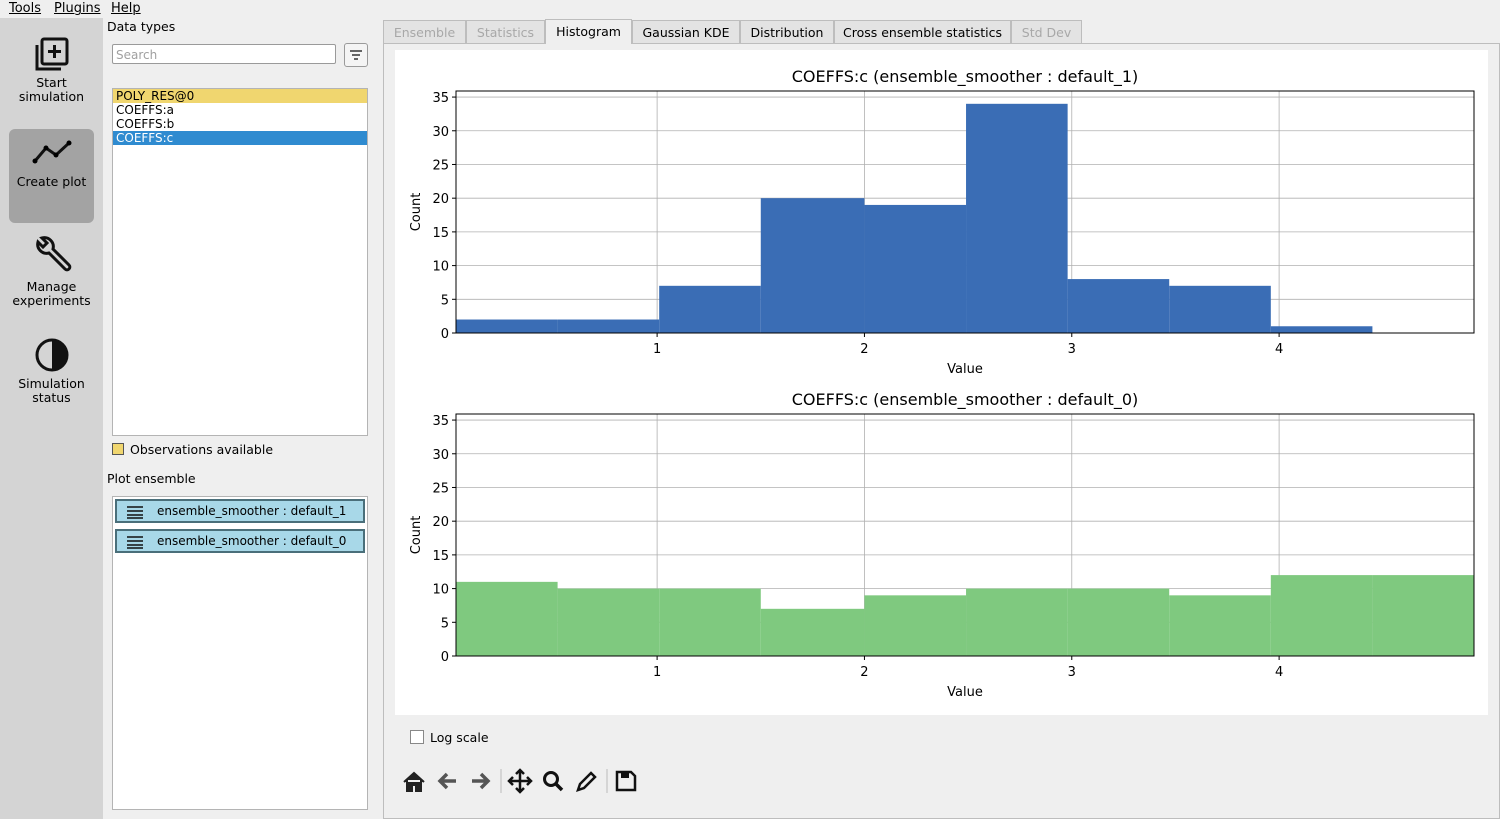  What do you see at coordinates (686, 31) in the screenshot?
I see `tab: Gaussian KDE` at bounding box center [686, 31].